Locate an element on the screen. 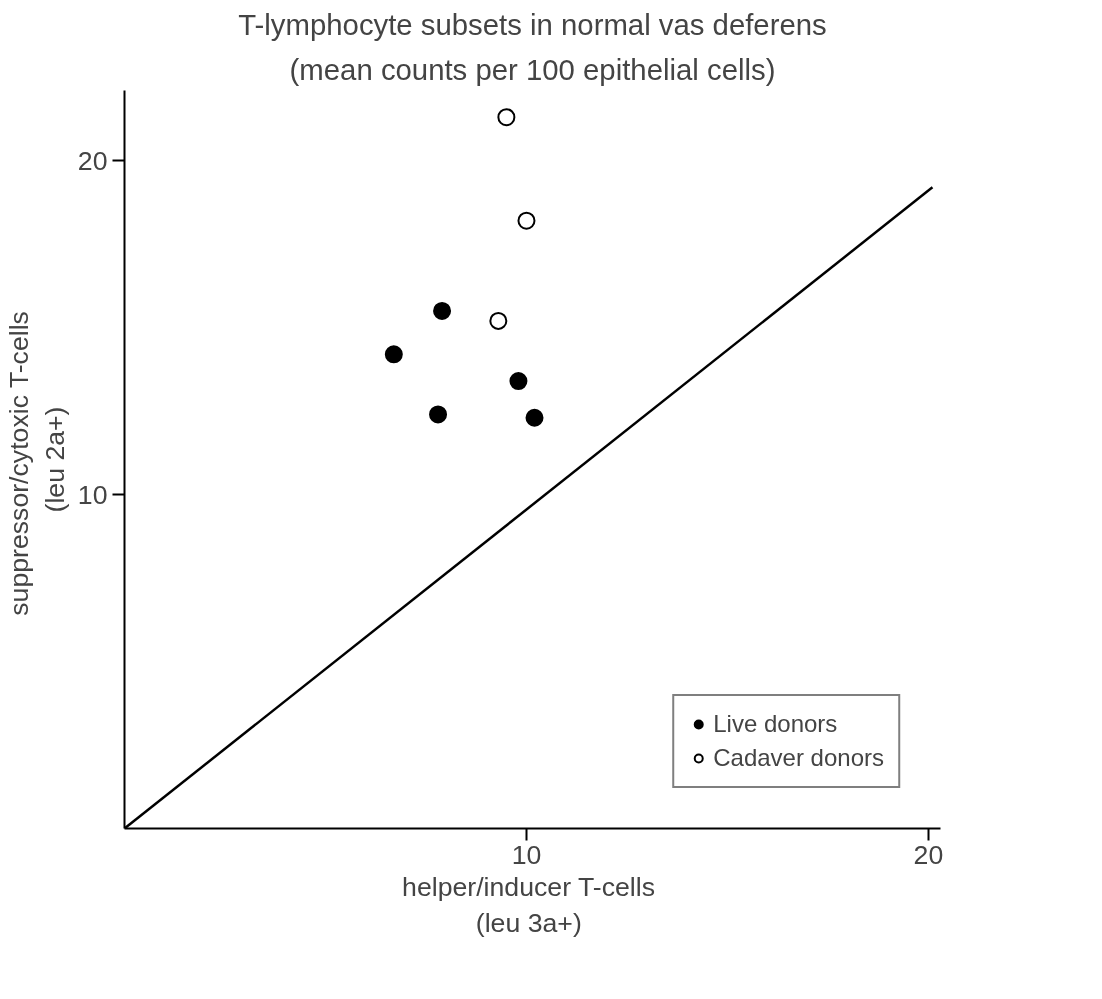 The height and width of the screenshot is (999, 1102). legend-label: Live donors is located at coordinates (775, 724).